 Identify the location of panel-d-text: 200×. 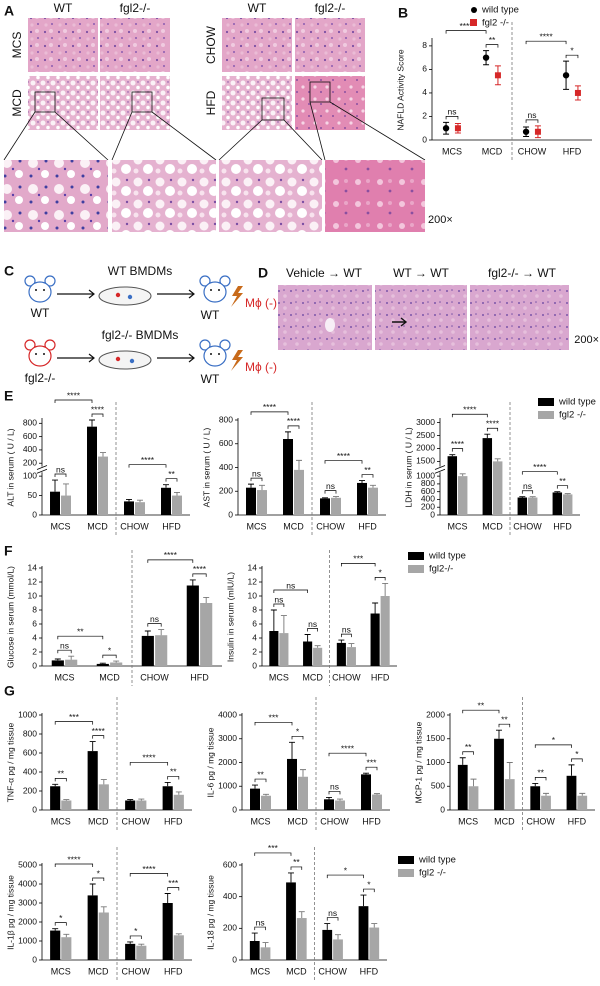
(586, 340).